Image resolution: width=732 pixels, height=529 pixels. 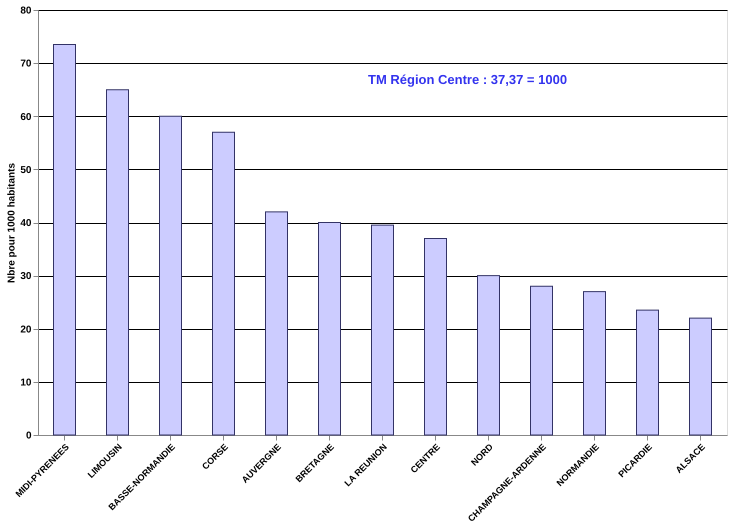 What do you see at coordinates (468, 79) in the screenshot?
I see `annotation: TM Région Centre : 37,37 = 1000` at bounding box center [468, 79].